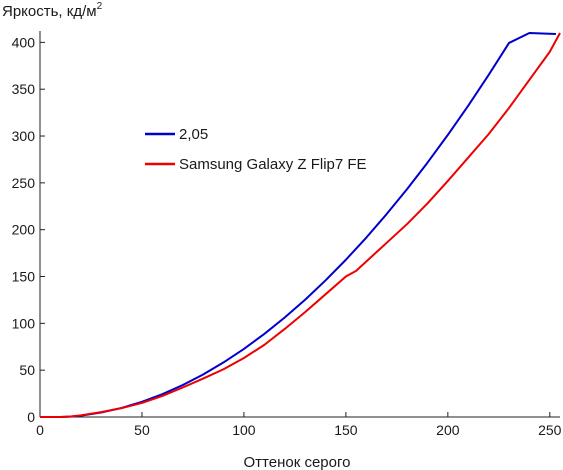 The height and width of the screenshot is (470, 563). What do you see at coordinates (142, 430) in the screenshot?
I see `x-tick-label: 50` at bounding box center [142, 430].